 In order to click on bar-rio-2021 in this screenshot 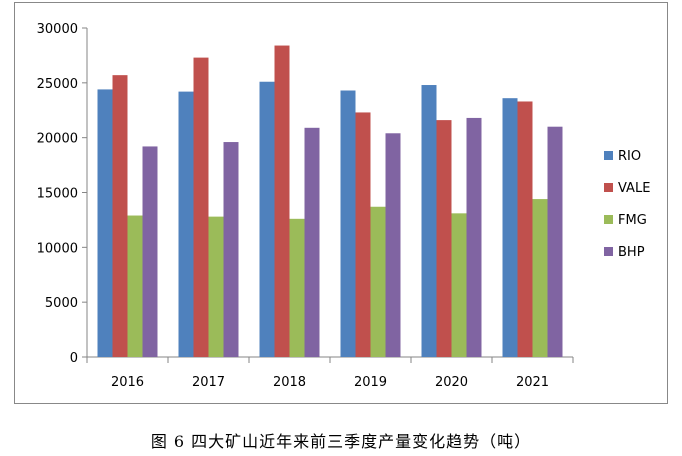, I will do `click(510, 227)`.